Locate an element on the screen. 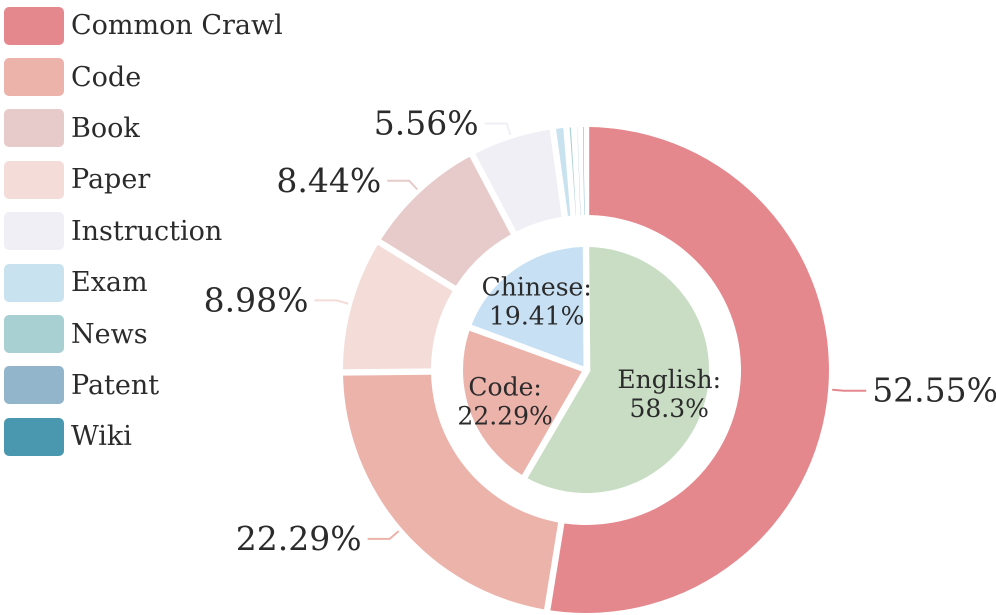  inner-label-code: Code: 22.29% is located at coordinates (504, 401).